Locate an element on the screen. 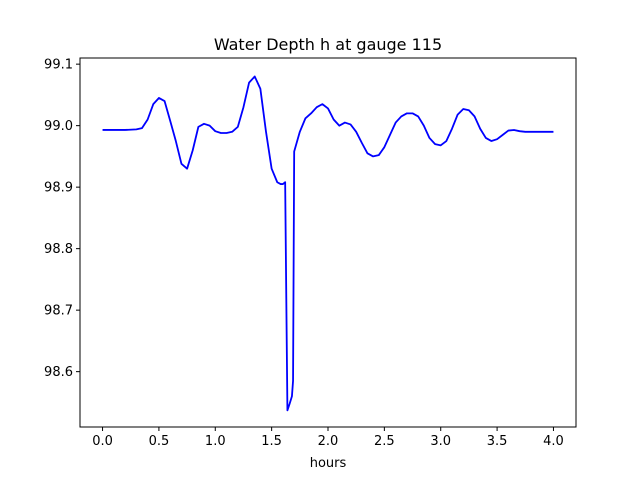 The width and height of the screenshot is (640, 480). y-tick-label: 99.1 is located at coordinates (58, 65).